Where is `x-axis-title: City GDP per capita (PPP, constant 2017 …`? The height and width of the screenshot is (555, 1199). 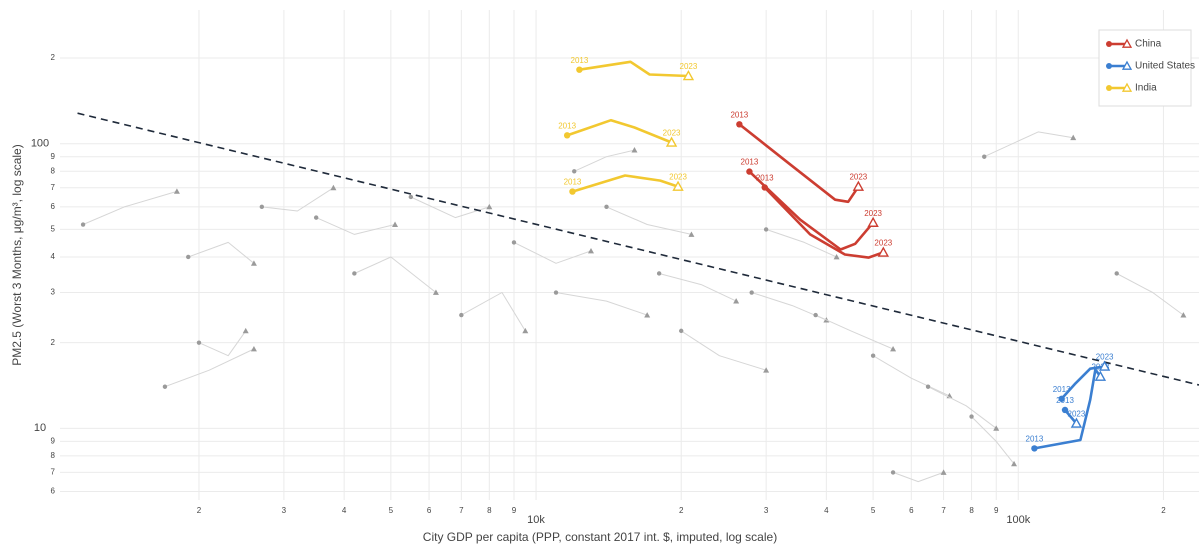 x-axis-title: City GDP per capita (PPP, constant 2017 … is located at coordinates (600, 537).